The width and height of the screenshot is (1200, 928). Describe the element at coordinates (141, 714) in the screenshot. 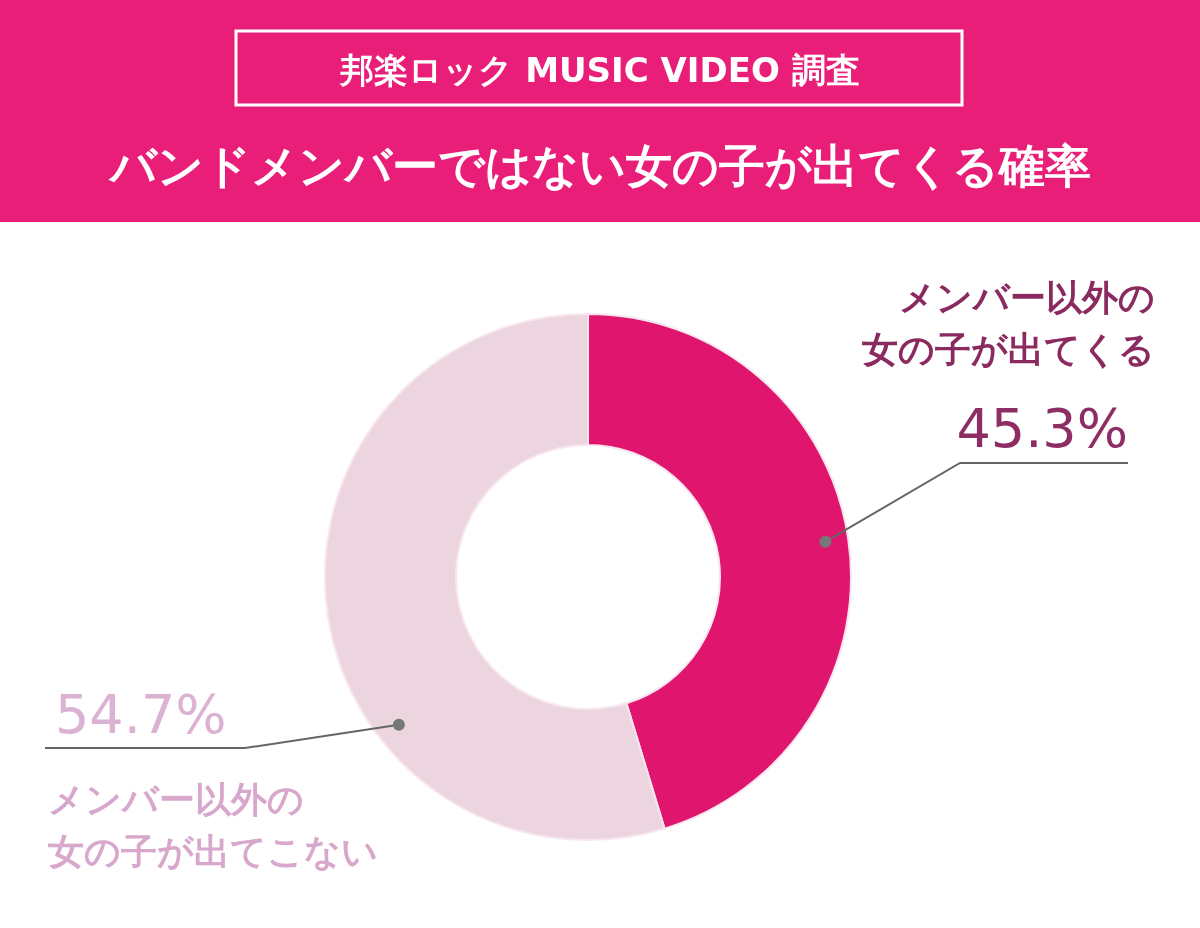

I see `data-label: 54.7%` at that location.